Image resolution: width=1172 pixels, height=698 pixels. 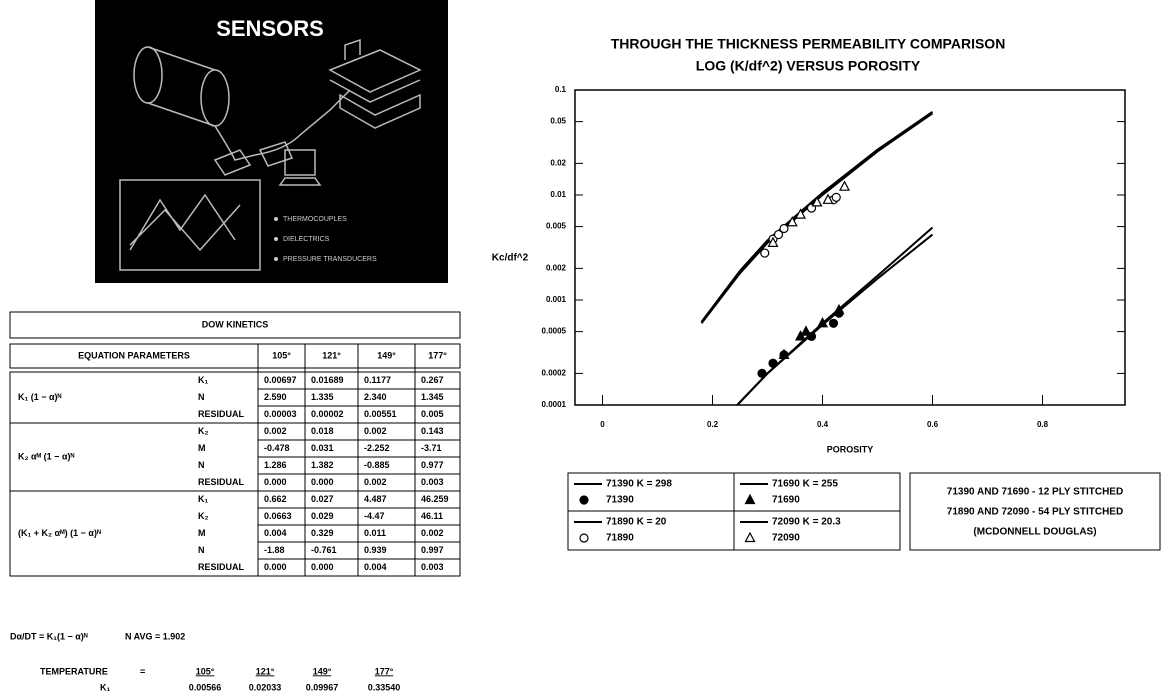 I want to click on x-tick-label: 0, so click(x=602, y=424).